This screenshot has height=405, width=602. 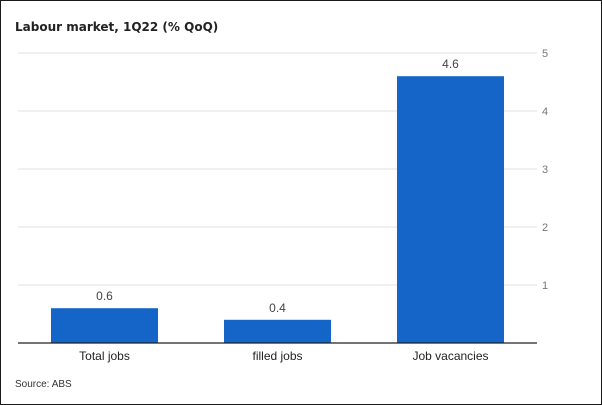 What do you see at coordinates (277, 308) in the screenshot?
I see `data-label: 0.4` at bounding box center [277, 308].